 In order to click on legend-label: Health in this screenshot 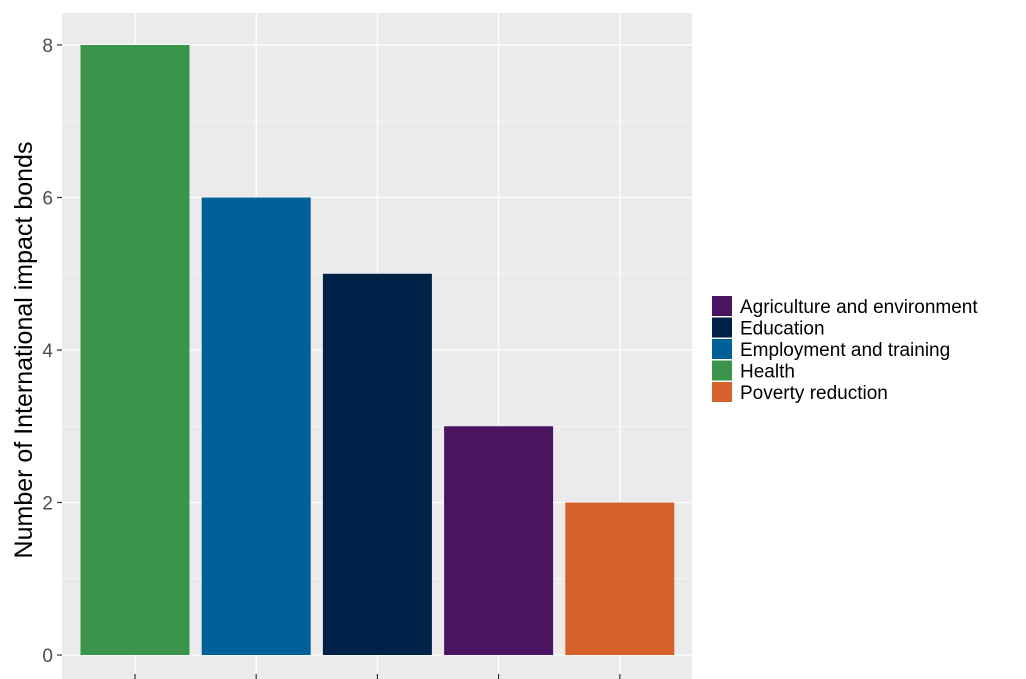, I will do `click(767, 372)`.